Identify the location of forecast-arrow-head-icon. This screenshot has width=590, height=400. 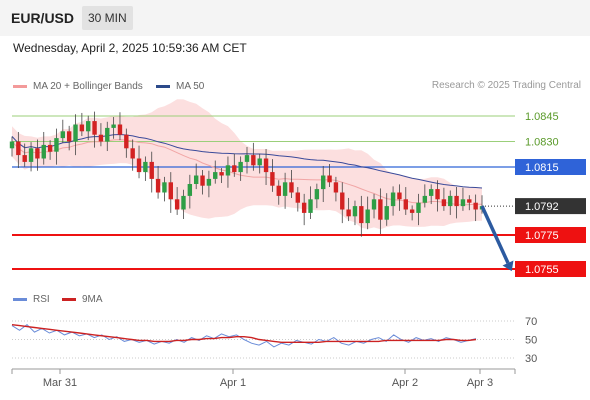
(508, 266).